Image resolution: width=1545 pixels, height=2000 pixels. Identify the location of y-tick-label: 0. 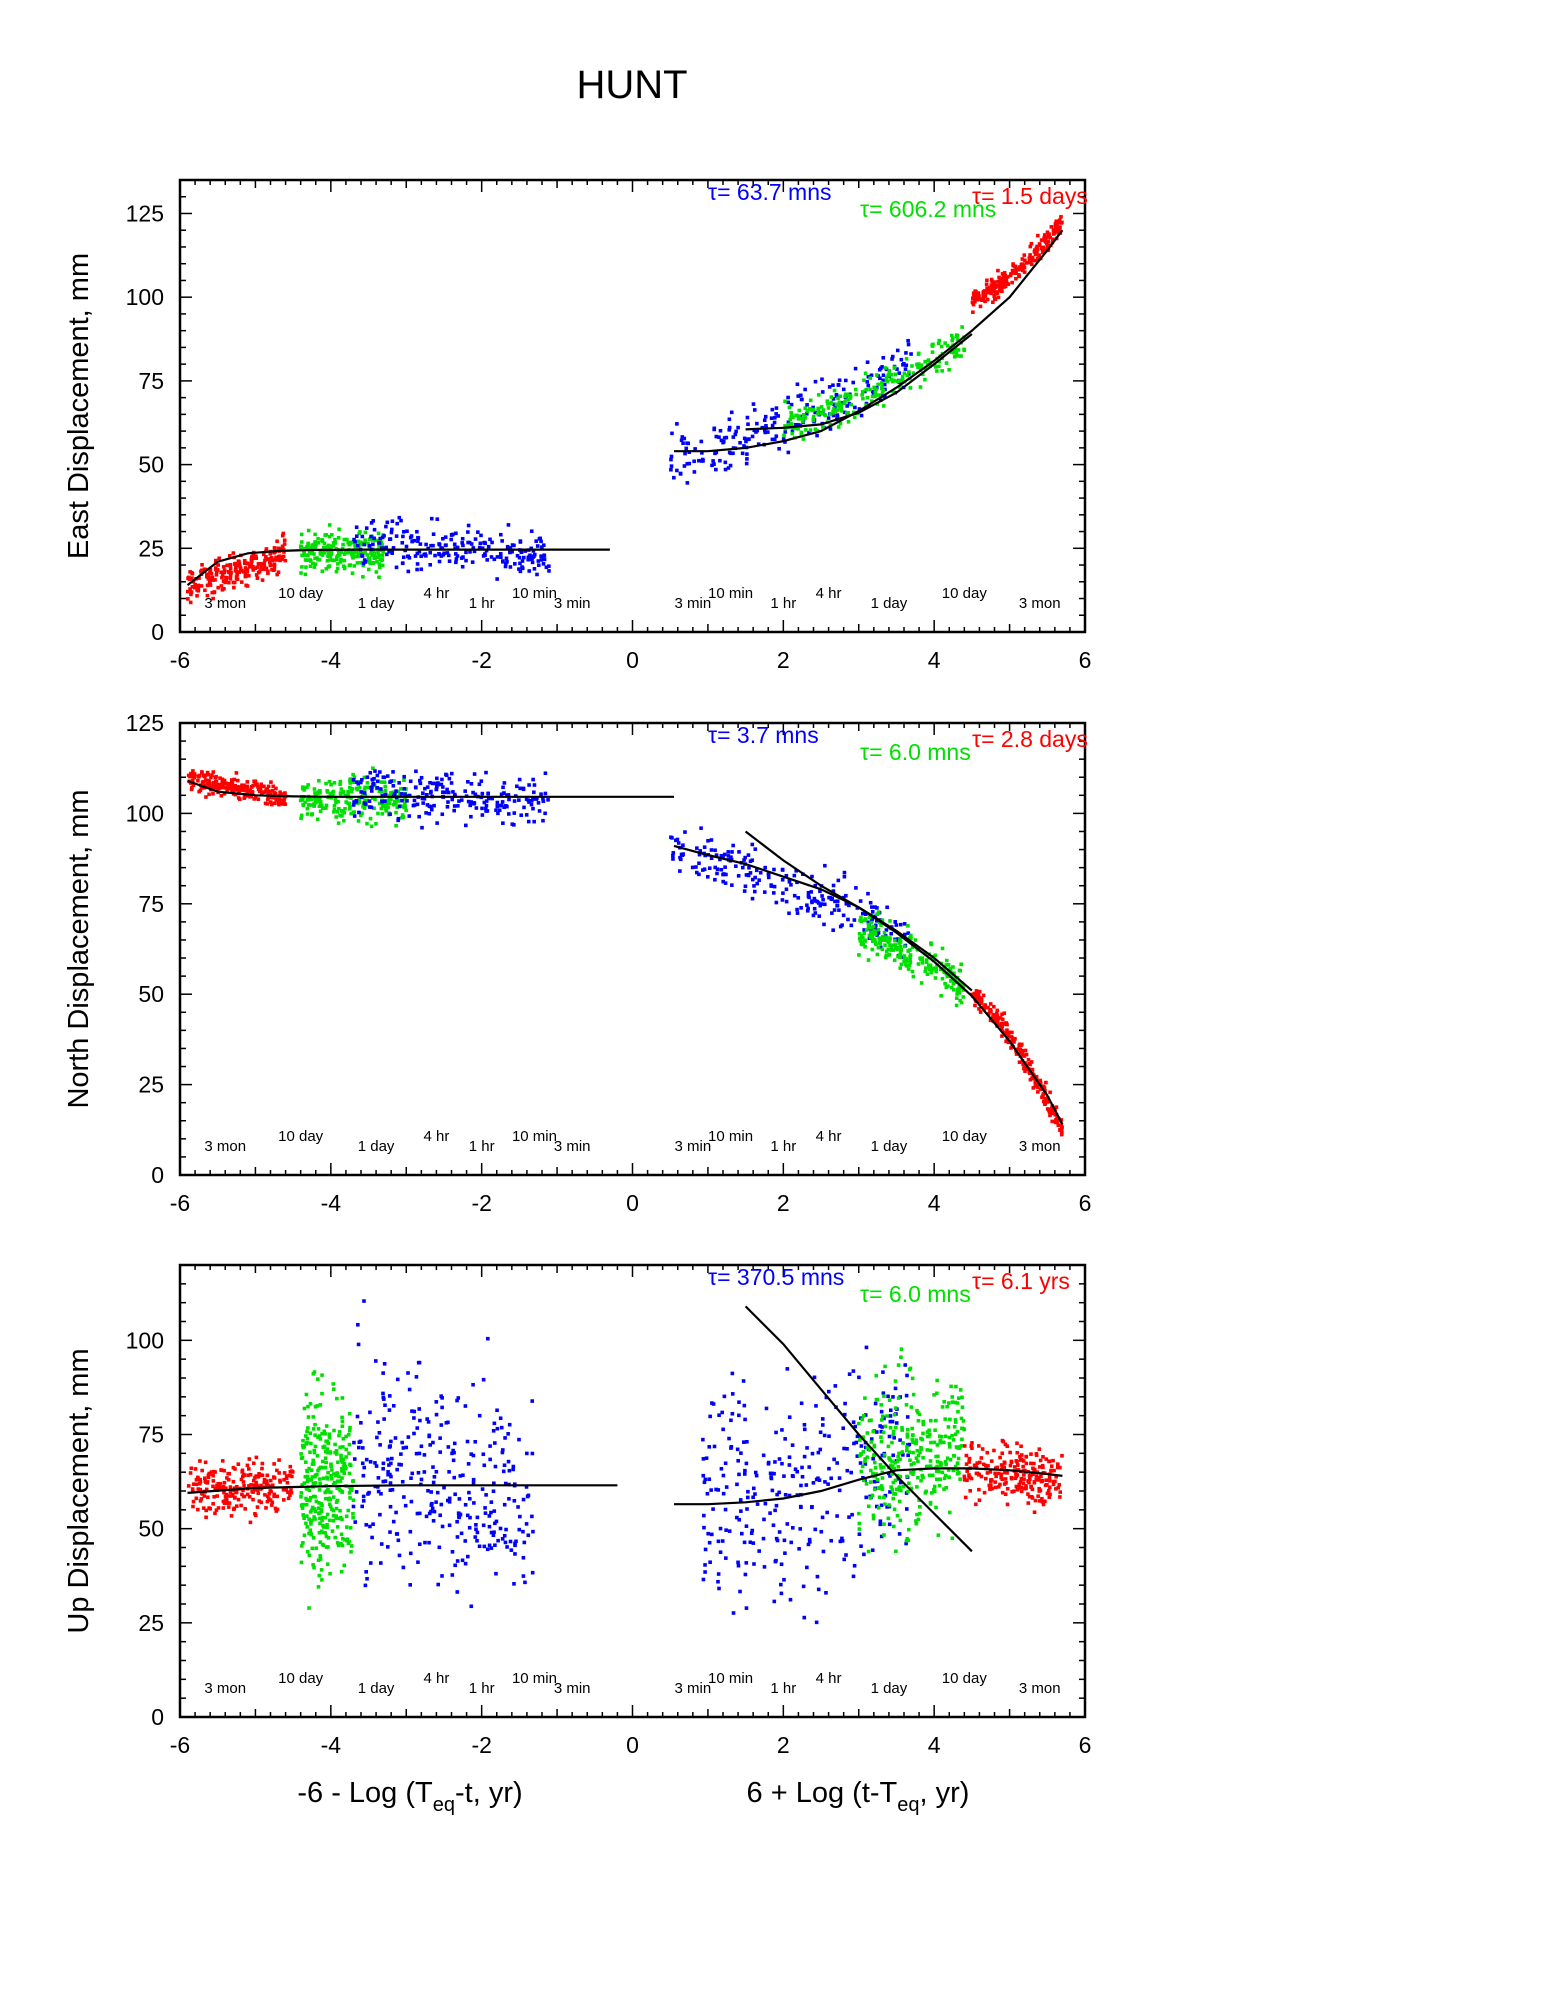
(157, 632).